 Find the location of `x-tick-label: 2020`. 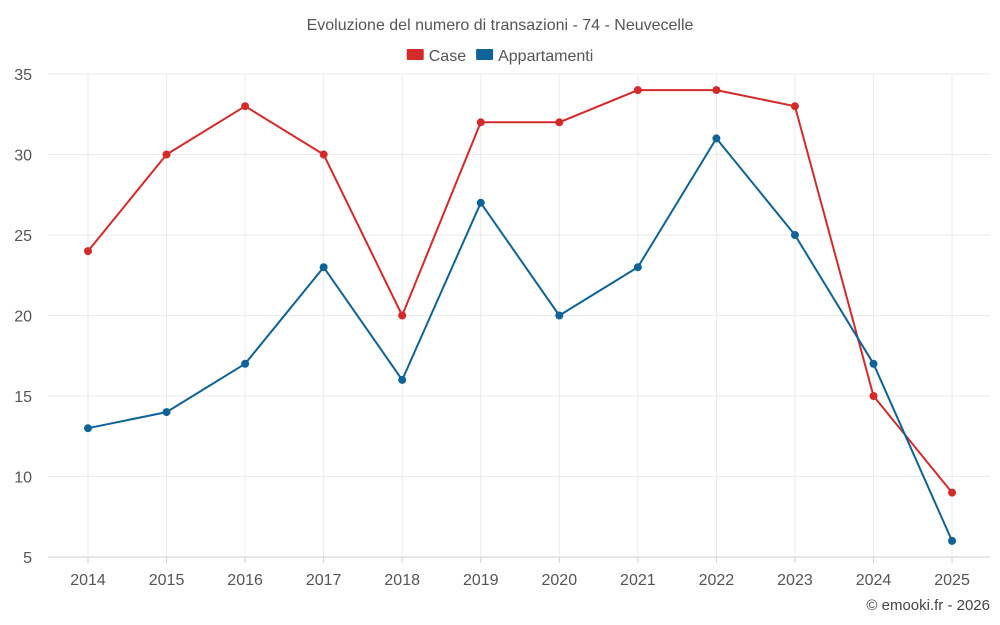

x-tick-label: 2020 is located at coordinates (560, 580).